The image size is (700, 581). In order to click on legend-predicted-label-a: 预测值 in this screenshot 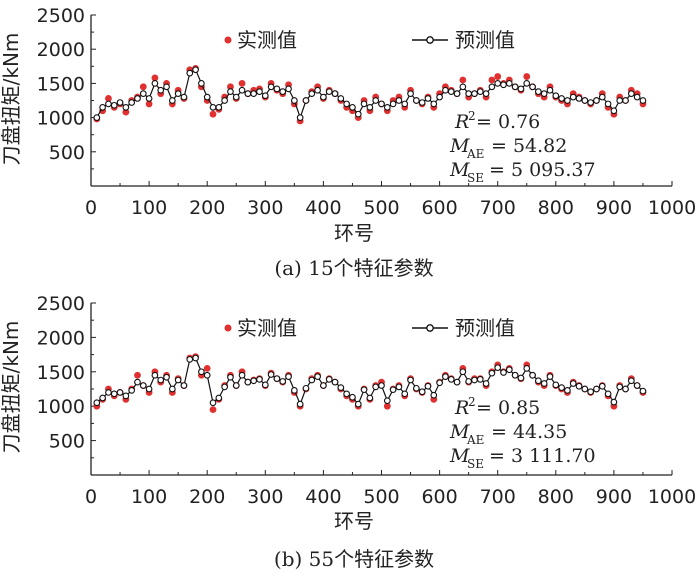, I will do `click(485, 40)`.